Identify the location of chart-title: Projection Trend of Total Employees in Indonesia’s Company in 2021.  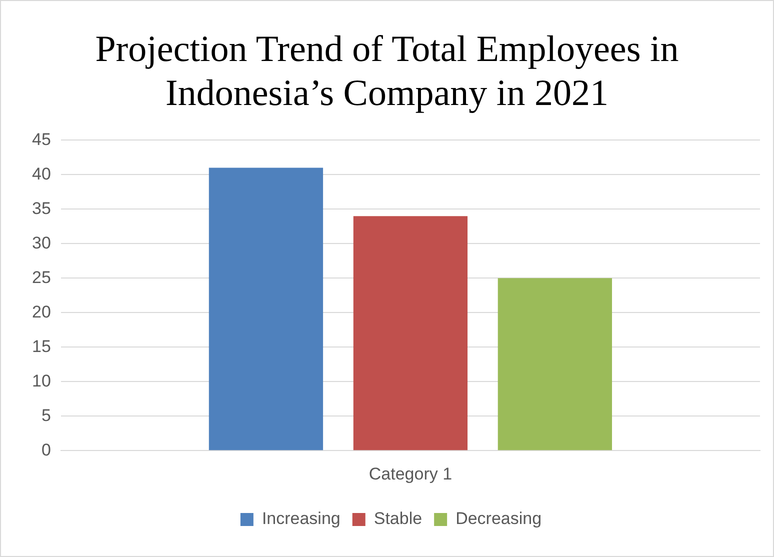
(387, 72).